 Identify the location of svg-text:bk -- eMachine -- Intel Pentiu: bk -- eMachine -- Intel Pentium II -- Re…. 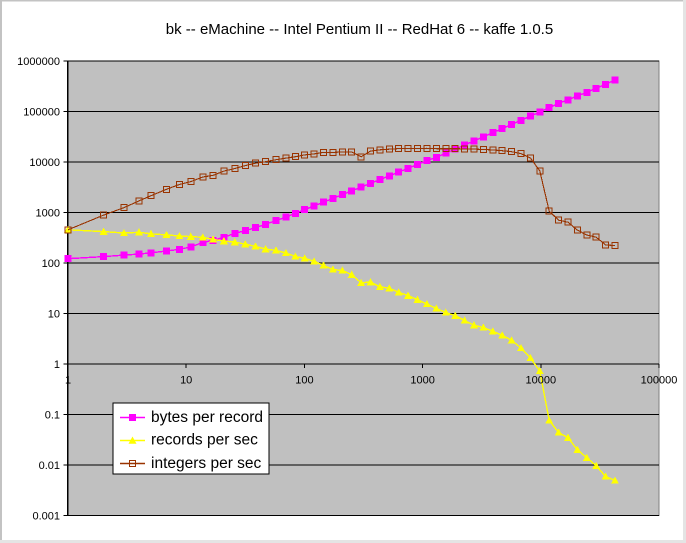
(359, 29).